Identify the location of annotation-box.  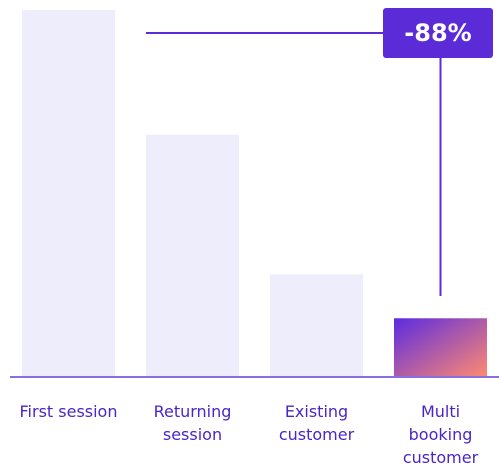
(438, 33).